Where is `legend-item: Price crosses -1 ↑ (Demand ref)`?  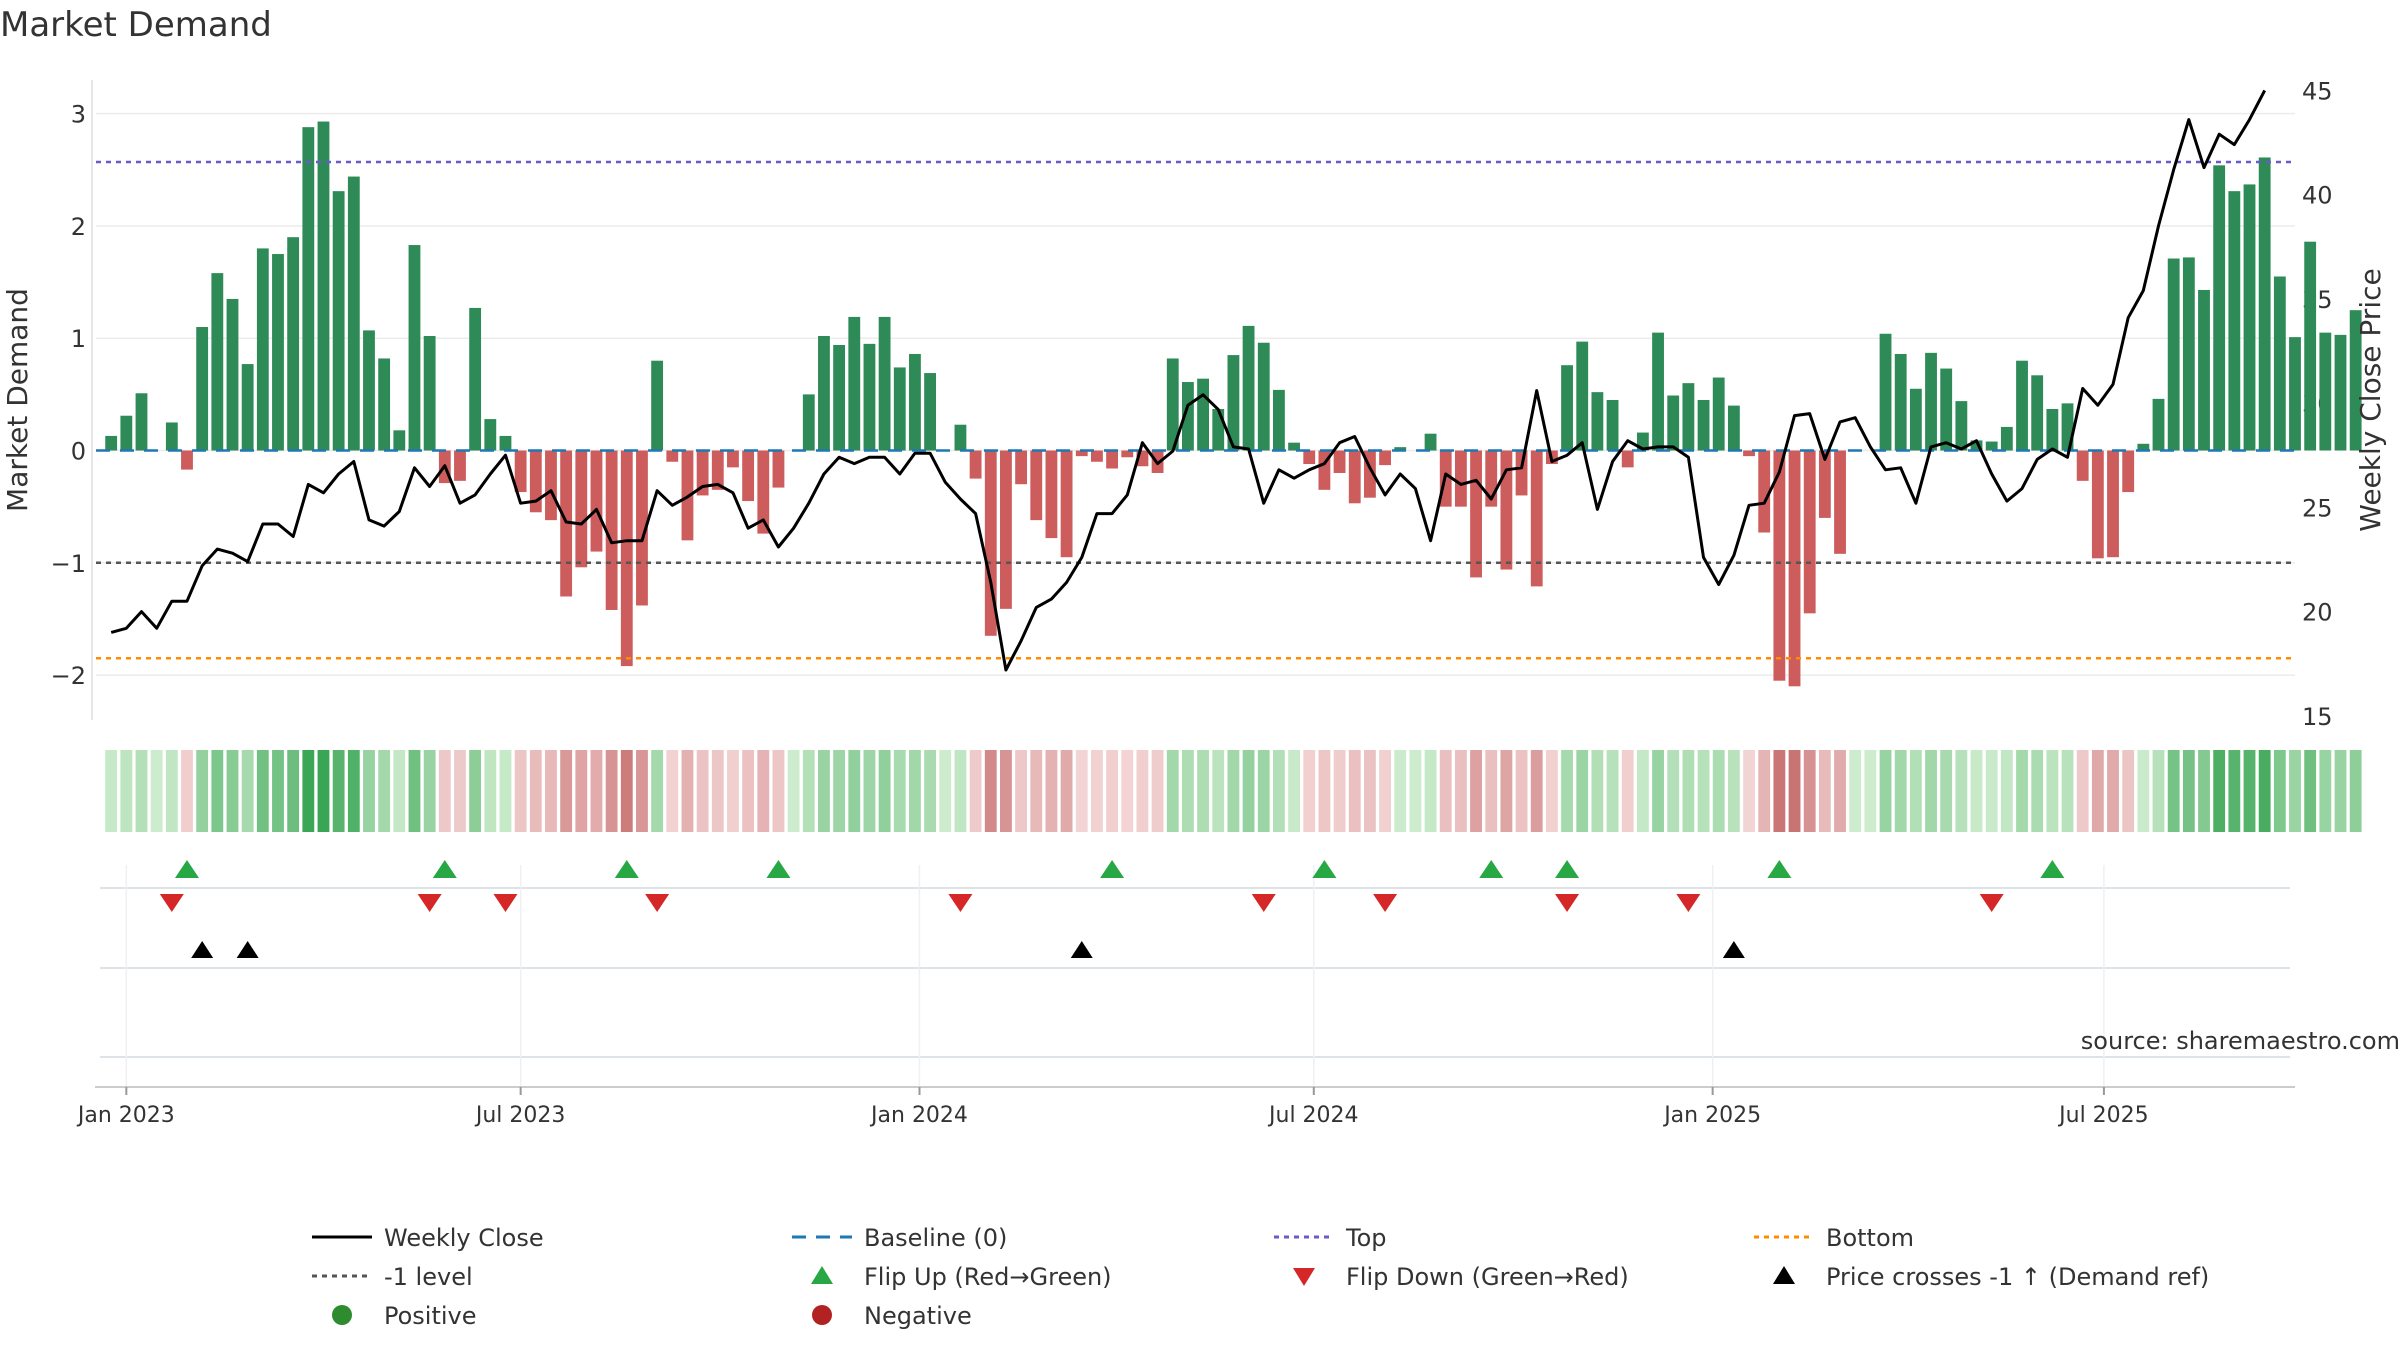 legend-item: Price crosses -1 ↑ (Demand ref) is located at coordinates (1991, 1277).